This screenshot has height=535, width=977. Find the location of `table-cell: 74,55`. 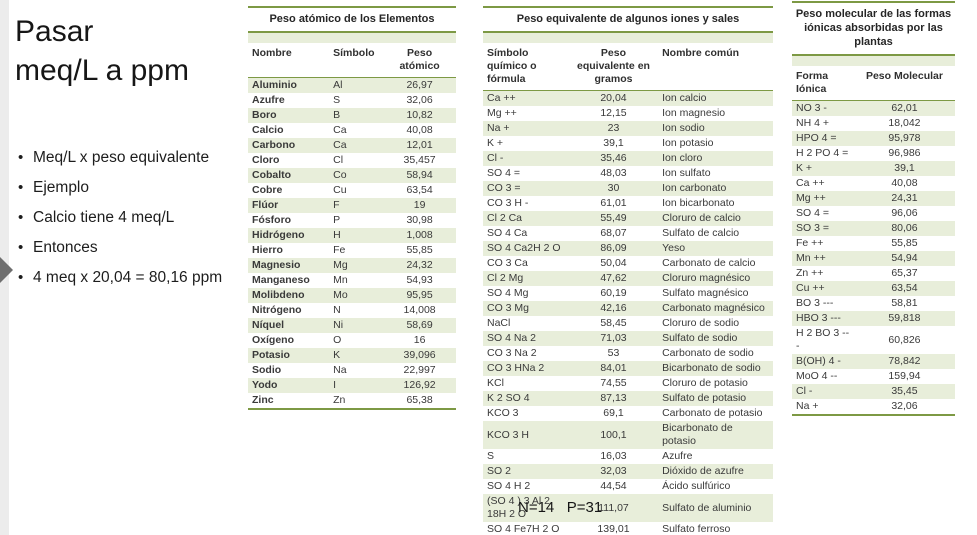

table-cell: 74,55 is located at coordinates (613, 383).